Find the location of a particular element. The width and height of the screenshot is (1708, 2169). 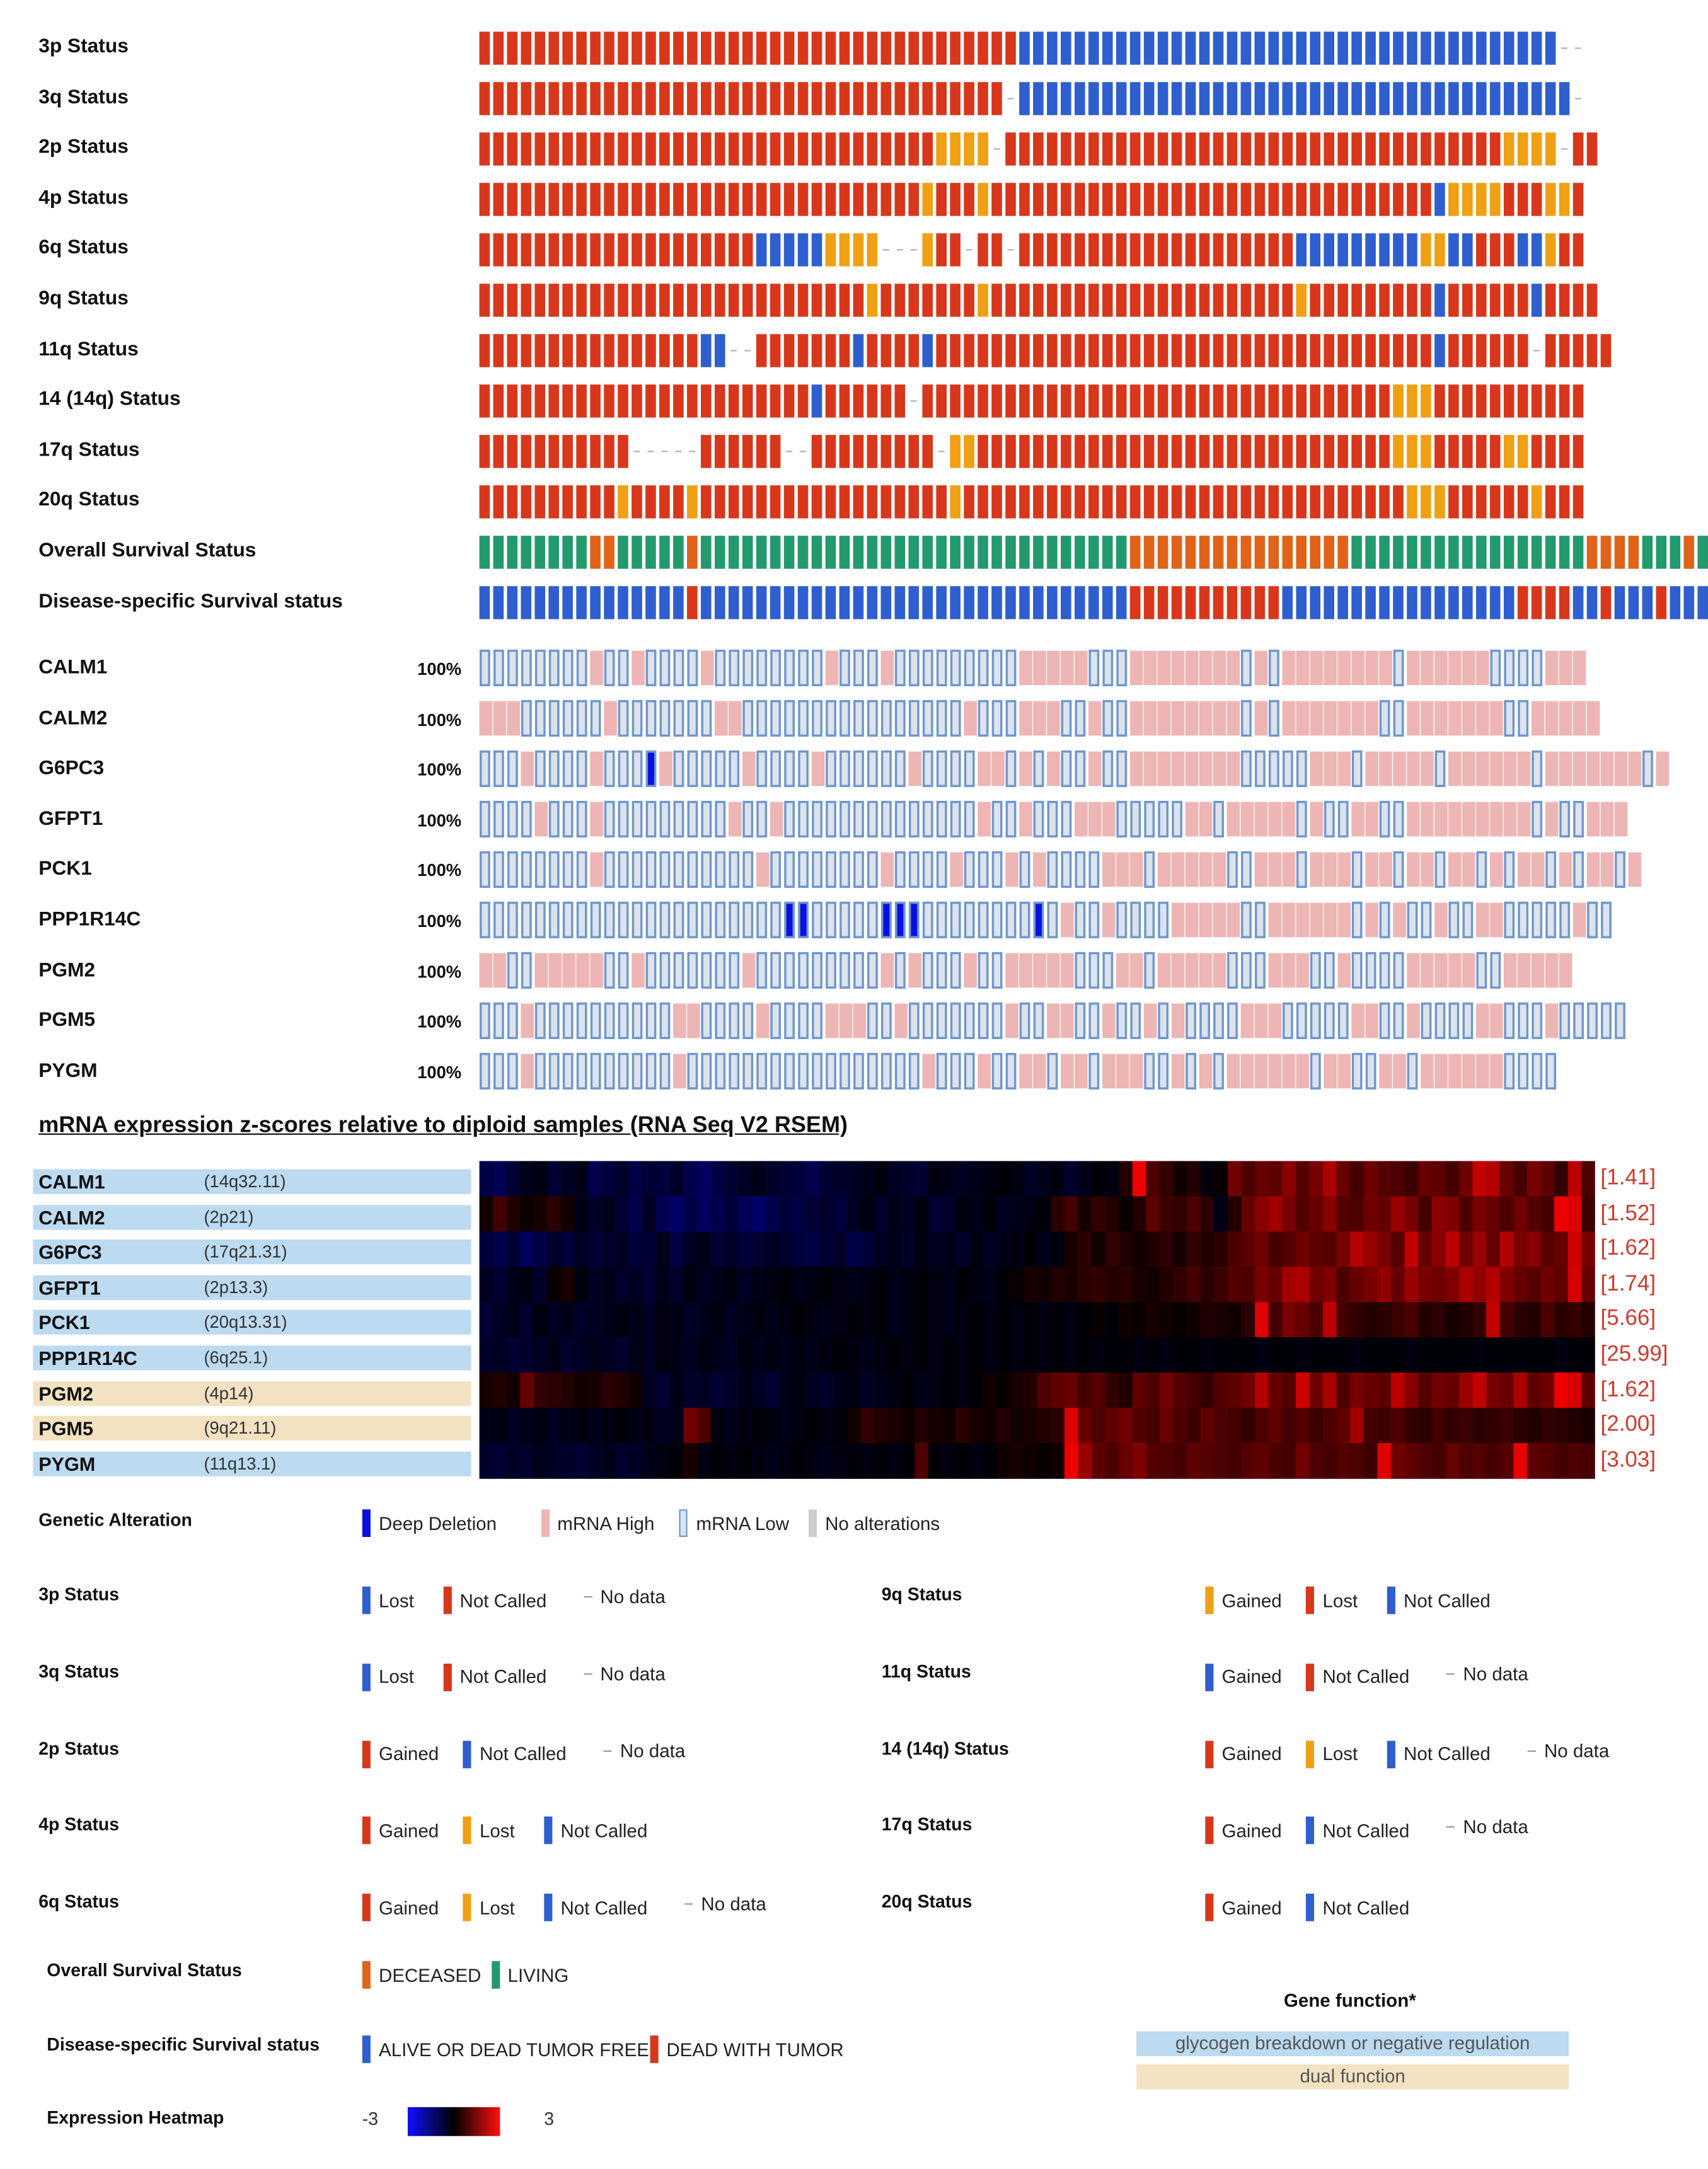

expression-heatmap-legend-title: Expression Heatmap is located at coordinates (136, 2117).